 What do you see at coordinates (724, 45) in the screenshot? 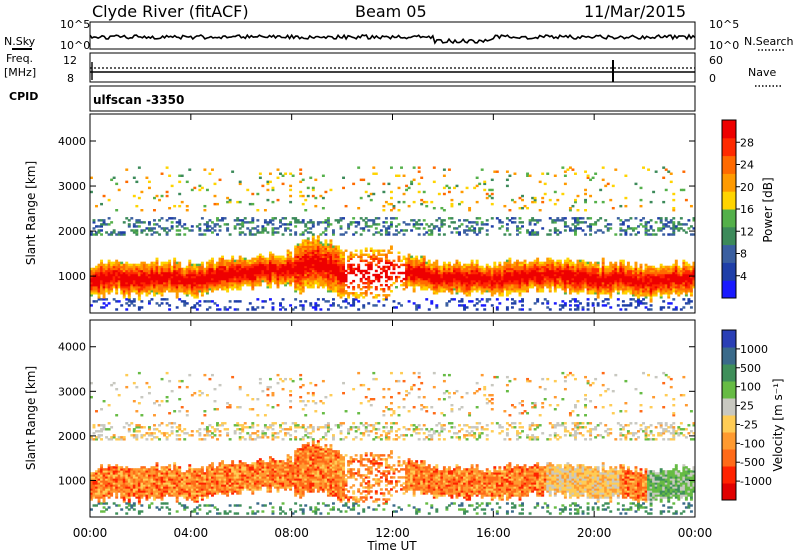
I see `noise-tick-low-right: 10^0` at bounding box center [724, 45].